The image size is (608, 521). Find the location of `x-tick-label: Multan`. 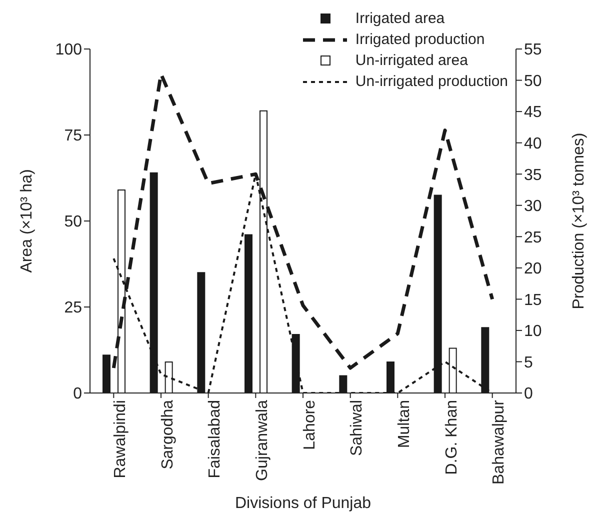

x-tick-label: Multan is located at coordinates (405, 424).